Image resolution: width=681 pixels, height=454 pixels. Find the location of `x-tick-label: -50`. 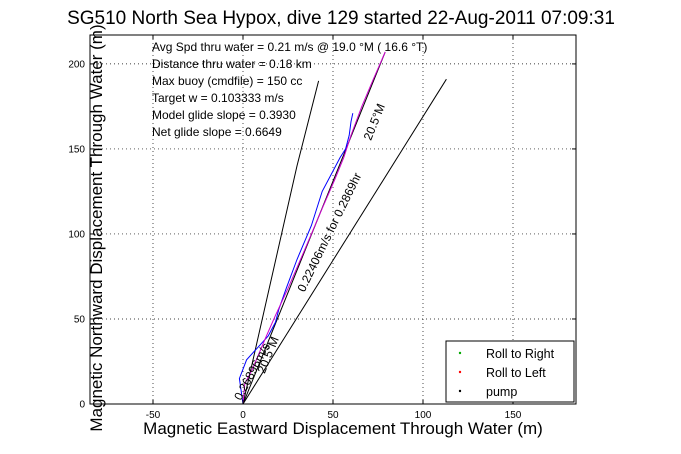

x-tick-label: -50 is located at coordinates (153, 415).